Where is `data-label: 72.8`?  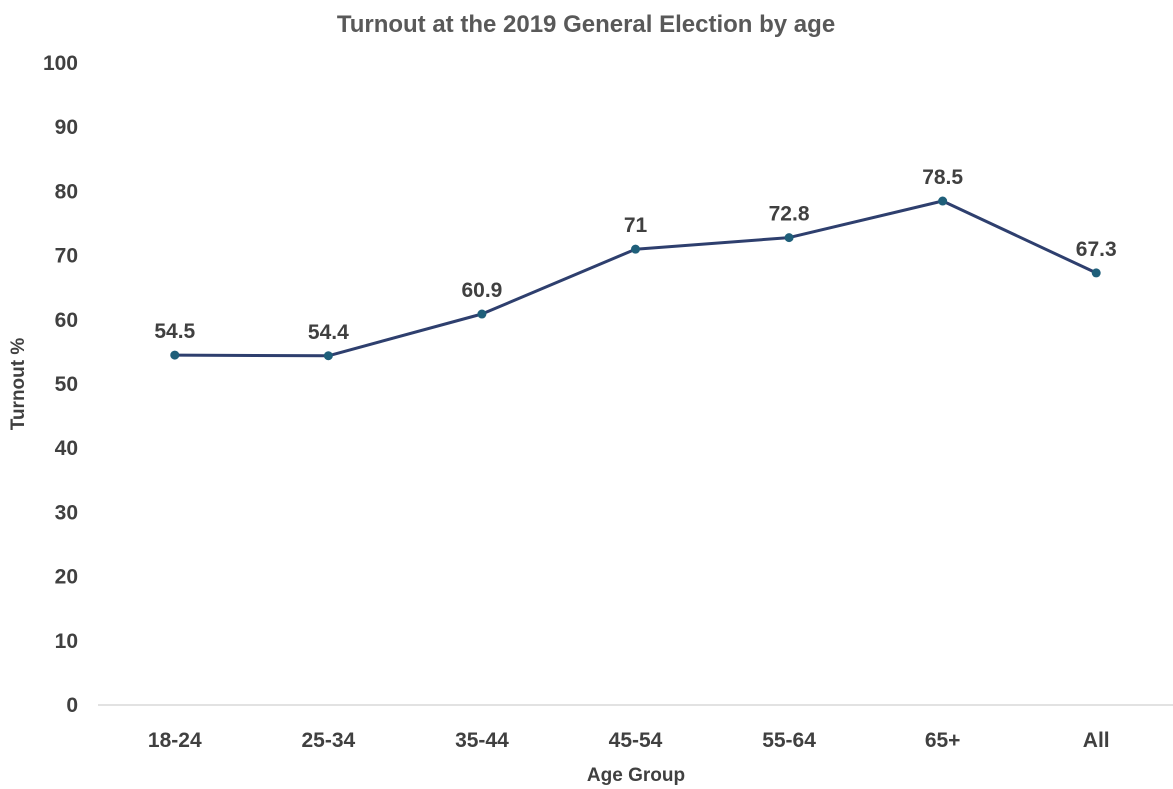 data-label: 72.8 is located at coordinates (789, 214).